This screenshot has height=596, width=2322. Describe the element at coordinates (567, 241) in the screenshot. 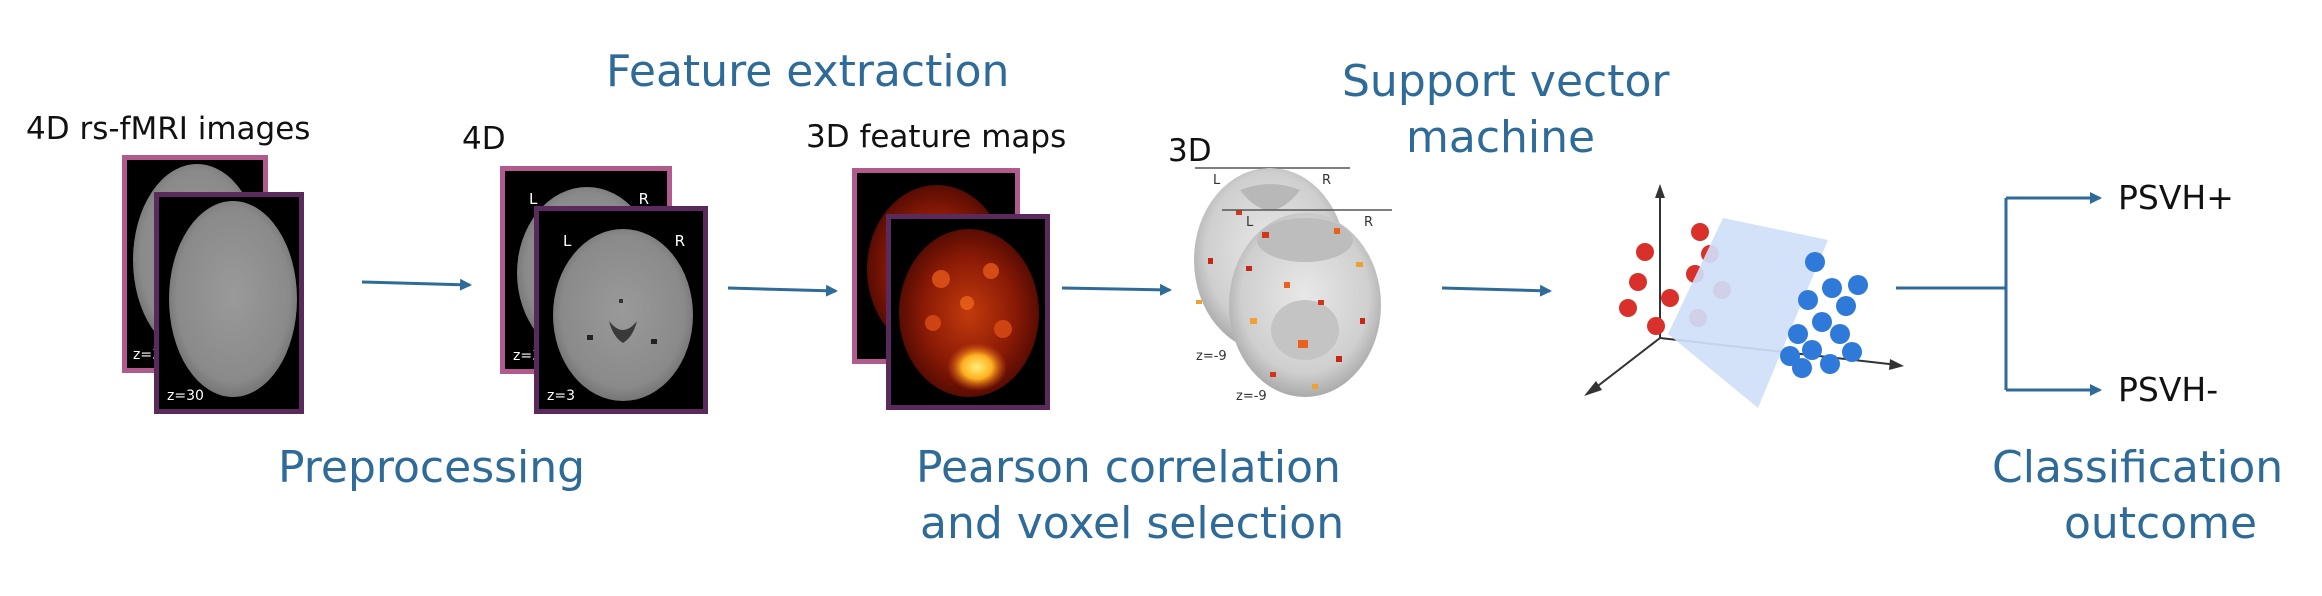

I see `preproc-front-left-label: L` at that location.